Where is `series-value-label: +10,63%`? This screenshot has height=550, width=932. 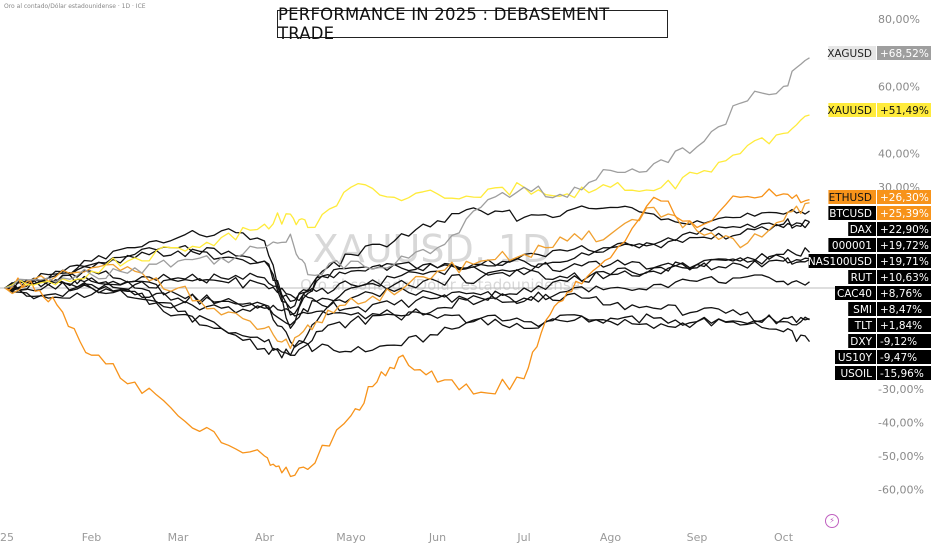
series-value-label: +10,63% is located at coordinates (904, 278).